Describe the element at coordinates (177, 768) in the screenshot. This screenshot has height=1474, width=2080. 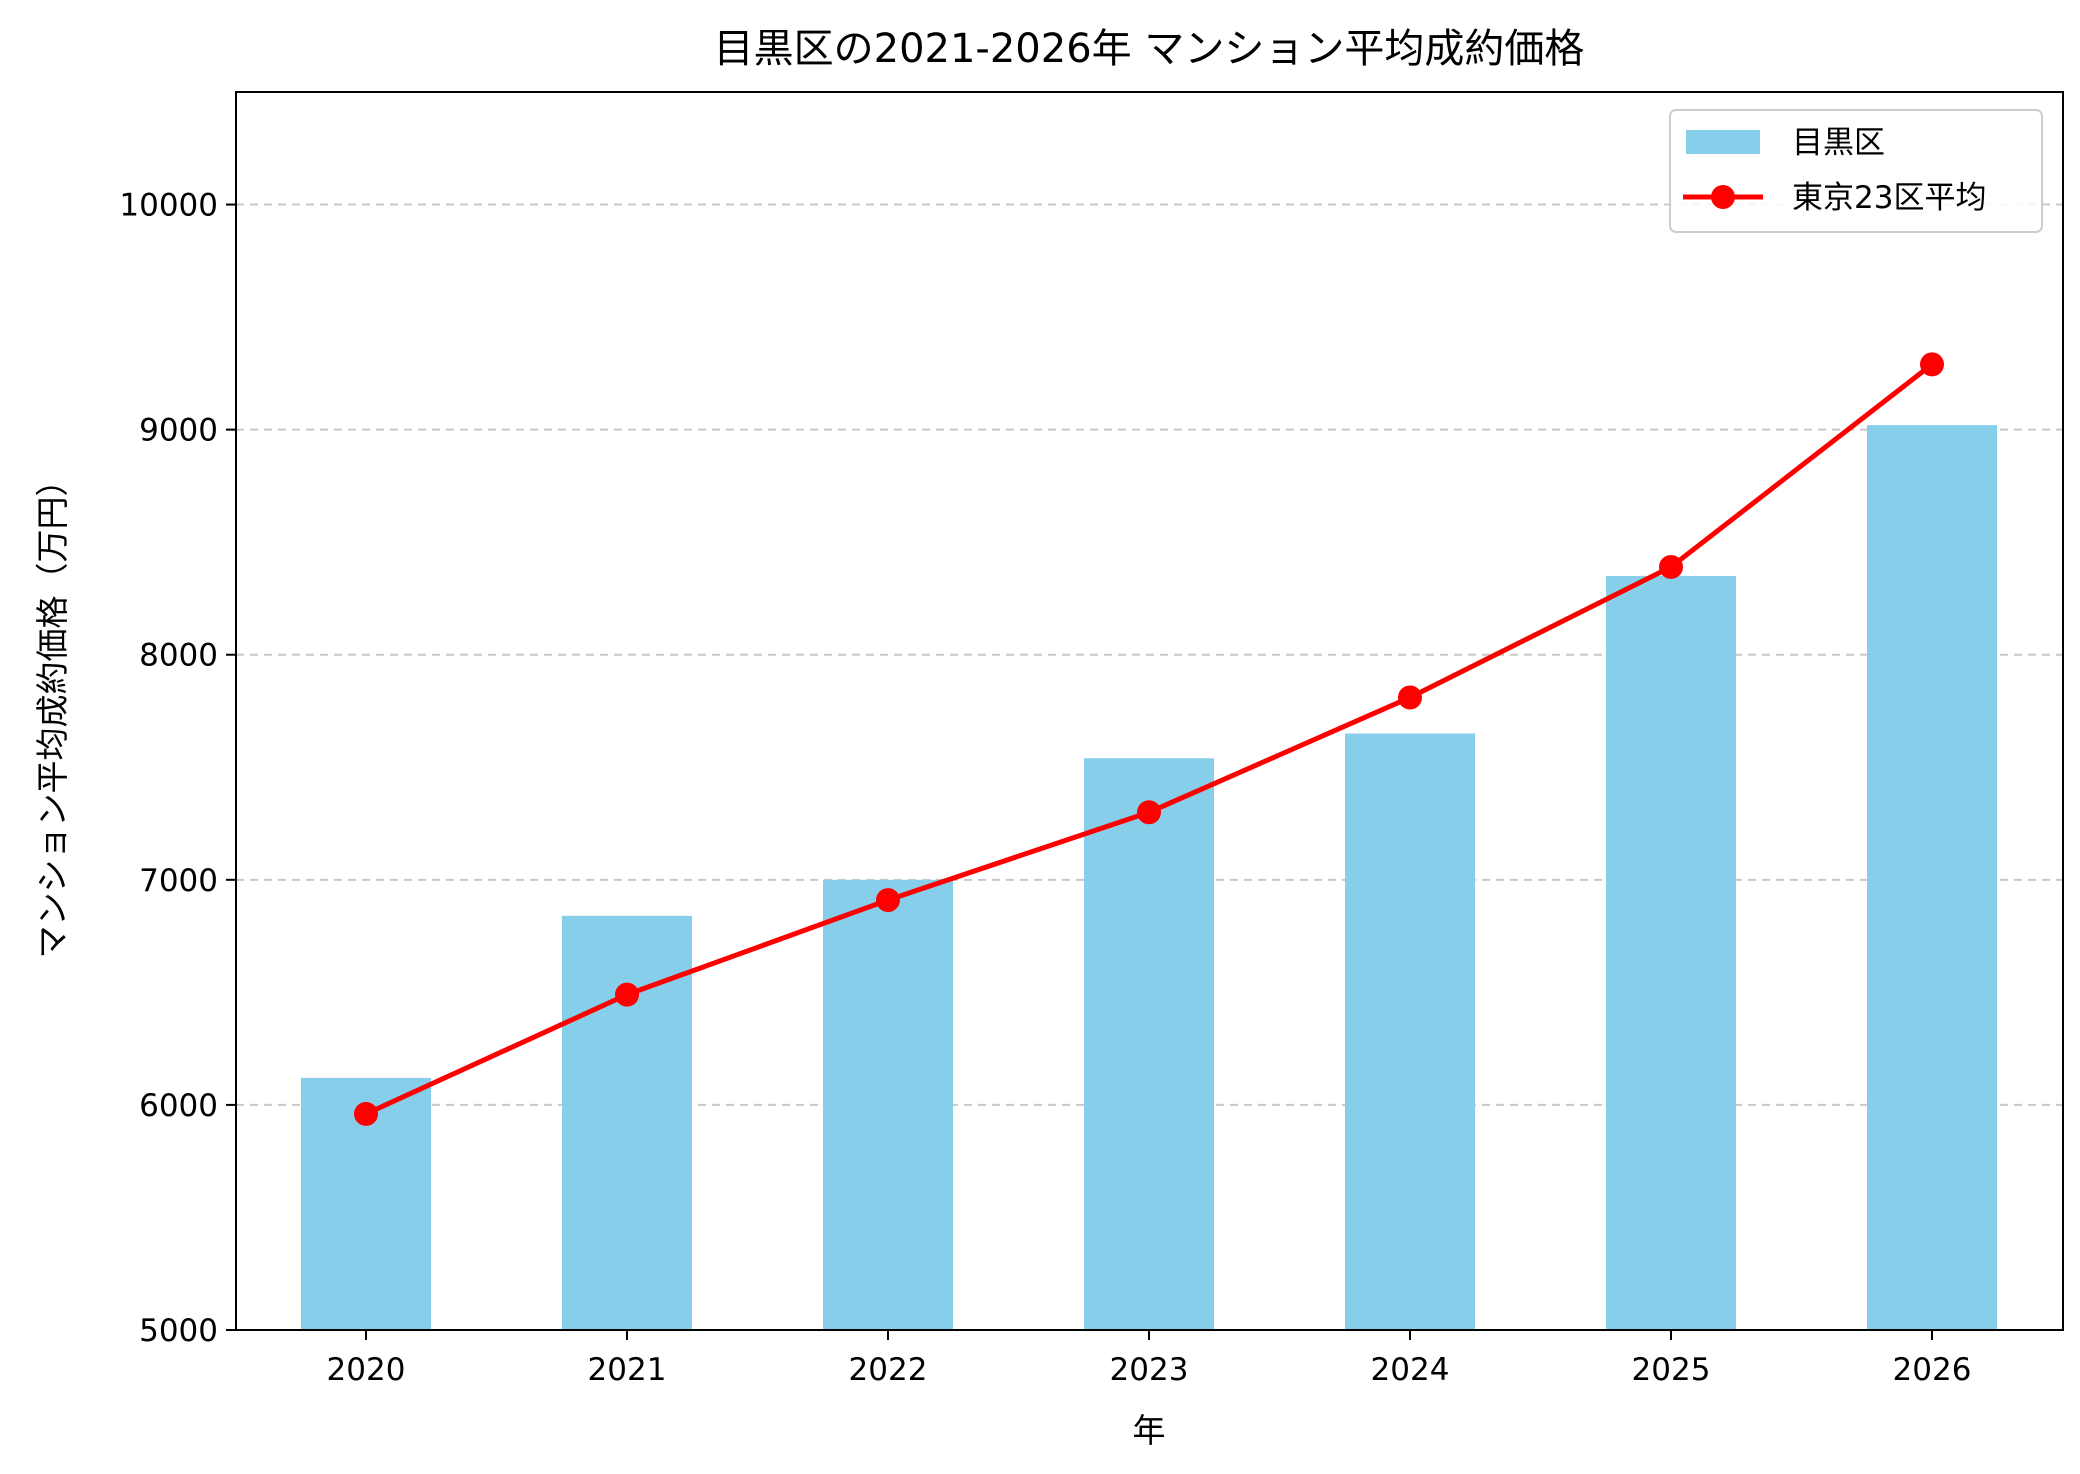
I see `y-axis: 5000 6000 7000 8000 9000 10000` at that location.